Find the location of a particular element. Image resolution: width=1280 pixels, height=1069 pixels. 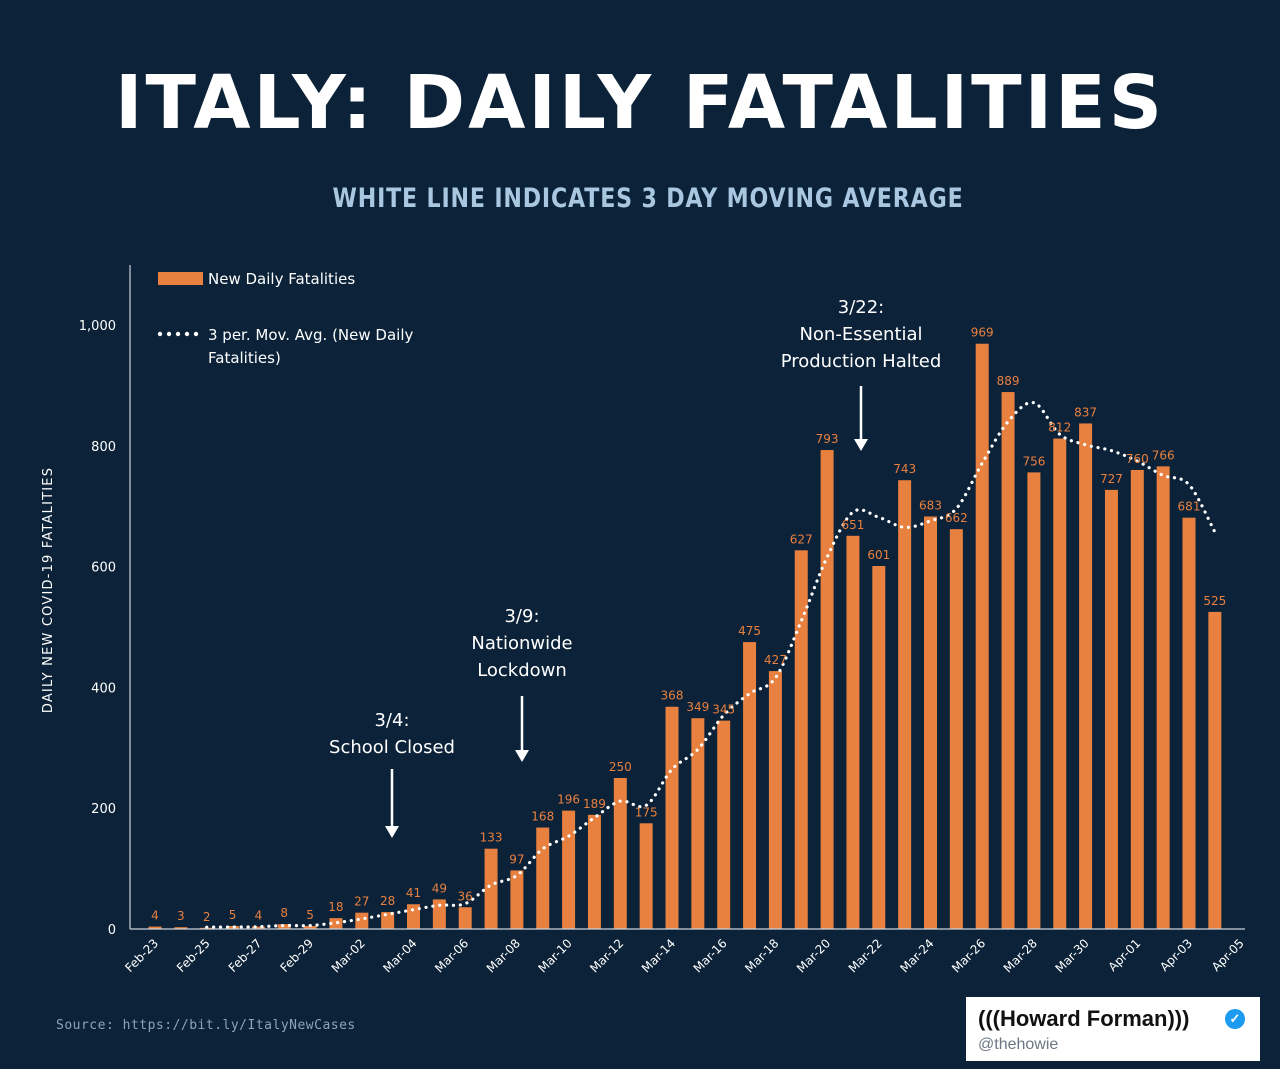

data-label: 3 is located at coordinates (181, 916).